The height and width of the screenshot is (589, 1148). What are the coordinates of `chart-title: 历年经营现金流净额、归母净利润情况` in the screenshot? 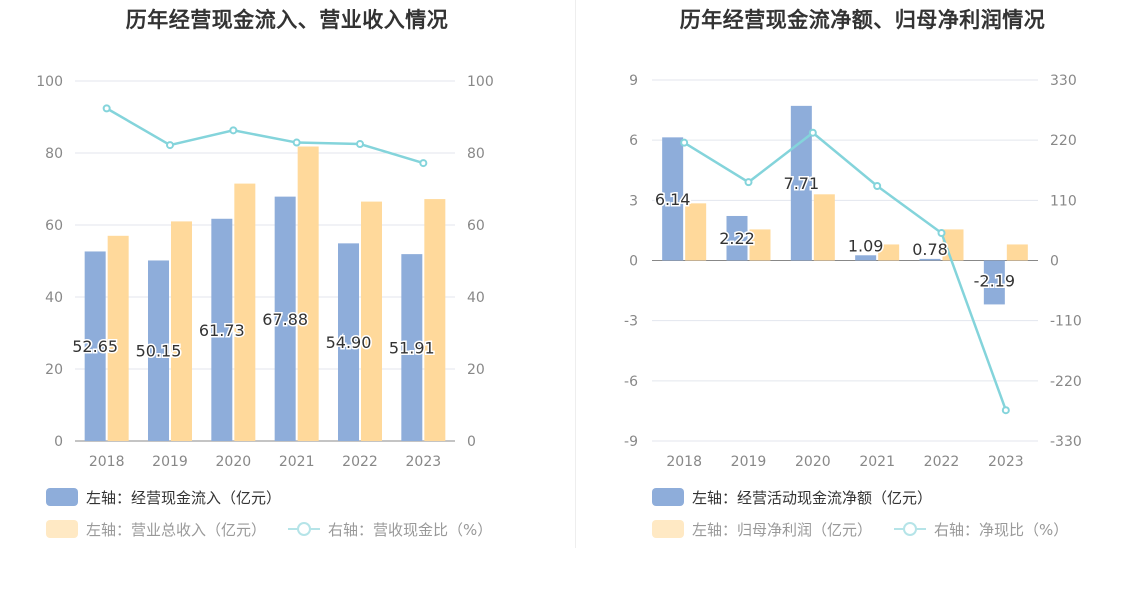 It's located at (862, 20).